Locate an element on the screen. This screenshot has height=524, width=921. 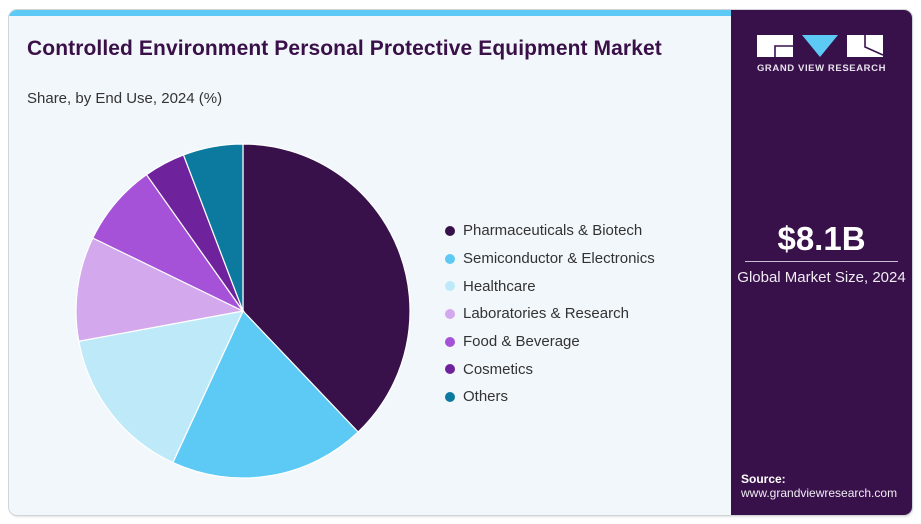
legend-item: Laboratories & Research is located at coordinates (550, 314).